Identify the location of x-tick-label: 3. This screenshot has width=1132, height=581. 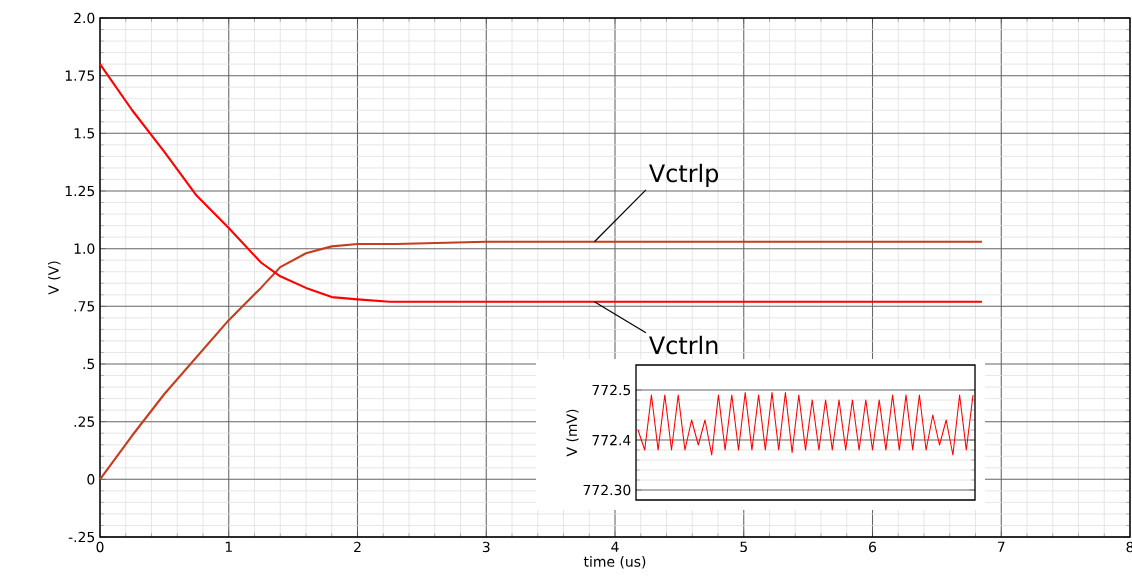
(486, 547).